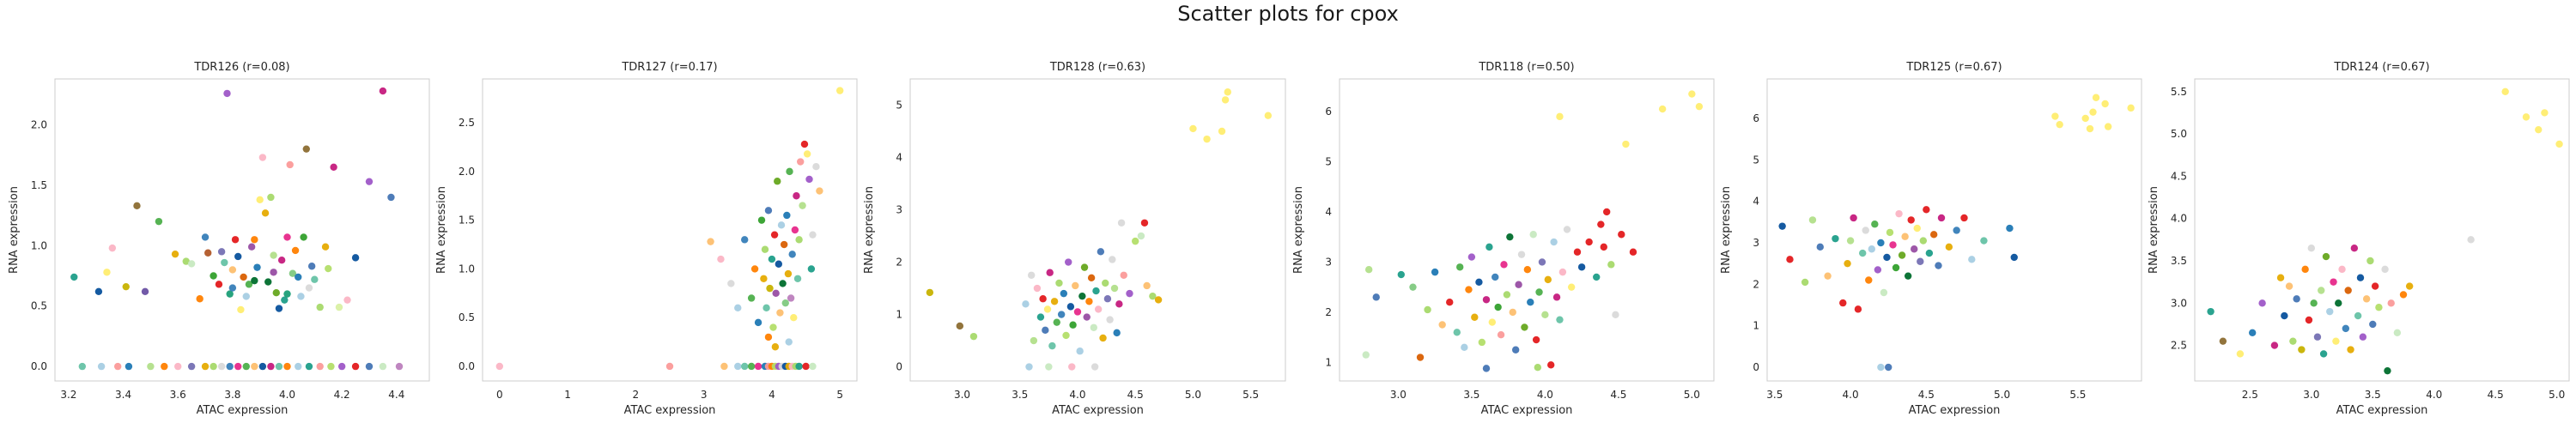 The image size is (2576, 429). What do you see at coordinates (839, 395) in the screenshot?
I see `x-tick-label: 5` at bounding box center [839, 395].